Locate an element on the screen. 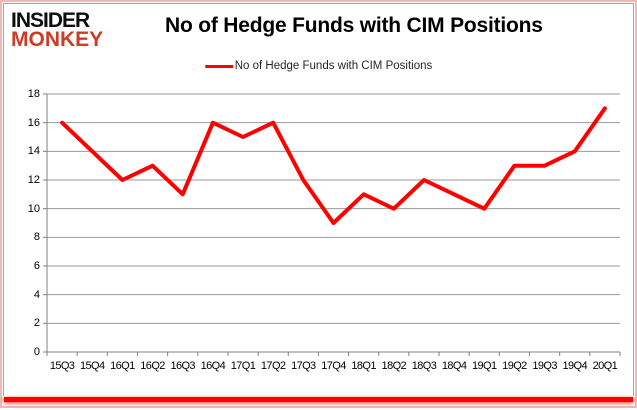  x-tick-label: 18Q1 is located at coordinates (363, 366).